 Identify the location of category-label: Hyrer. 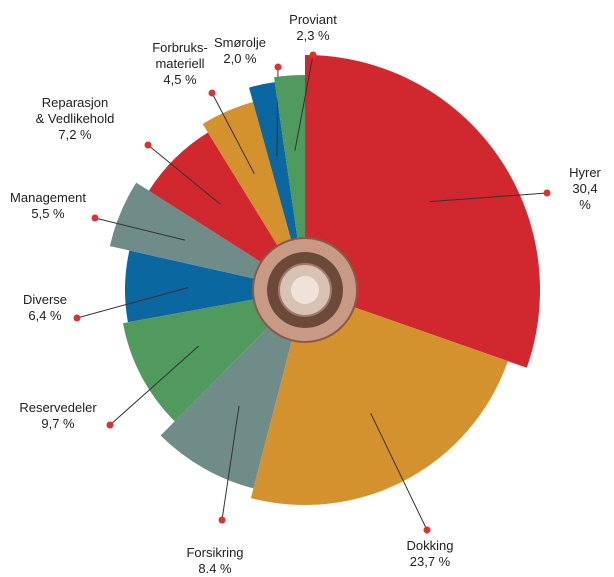
(585, 172).